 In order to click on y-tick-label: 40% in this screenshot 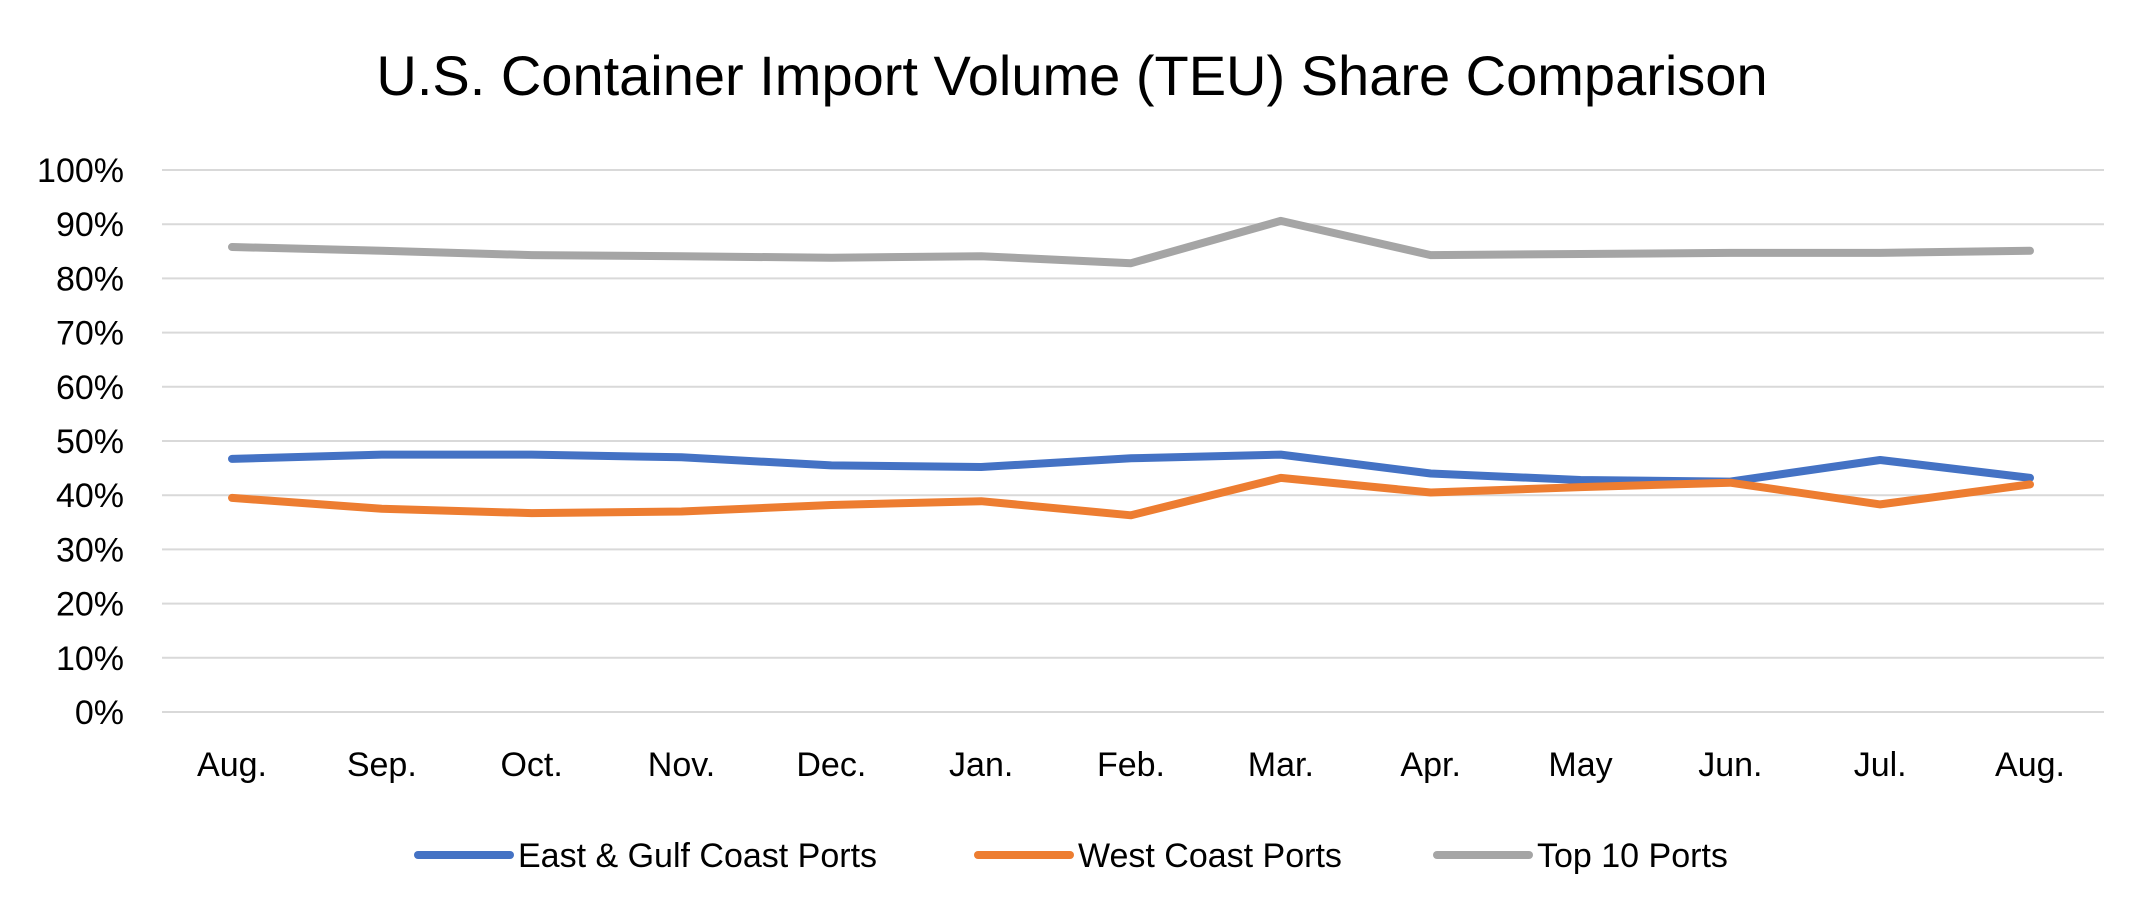, I will do `click(90, 496)`.